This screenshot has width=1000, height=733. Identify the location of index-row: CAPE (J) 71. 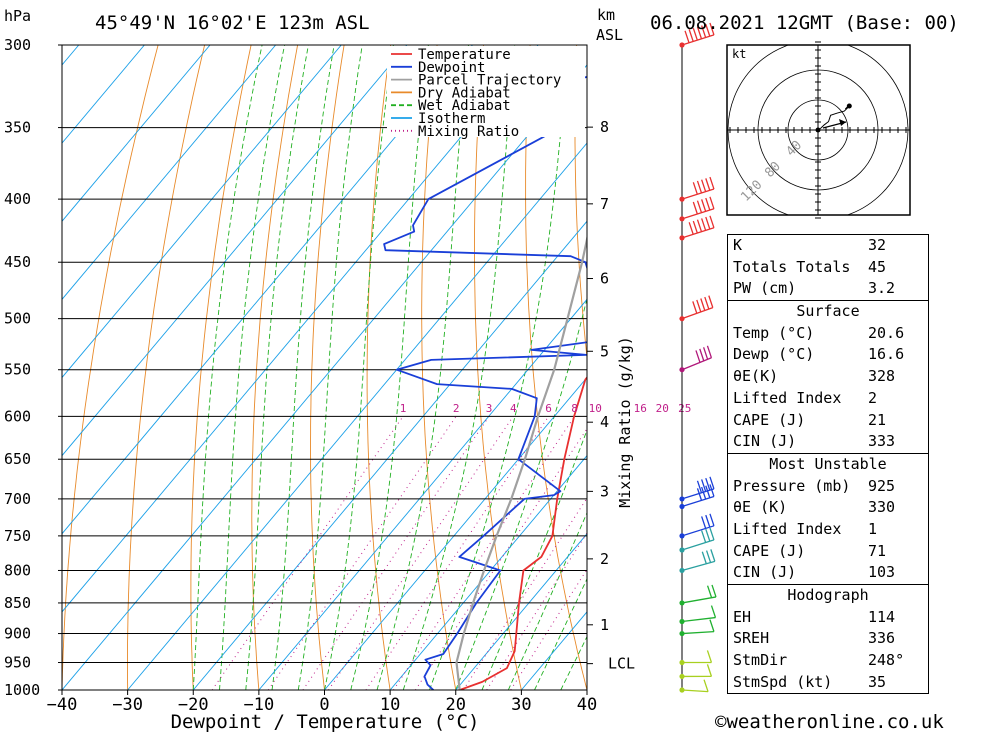
(828, 552).